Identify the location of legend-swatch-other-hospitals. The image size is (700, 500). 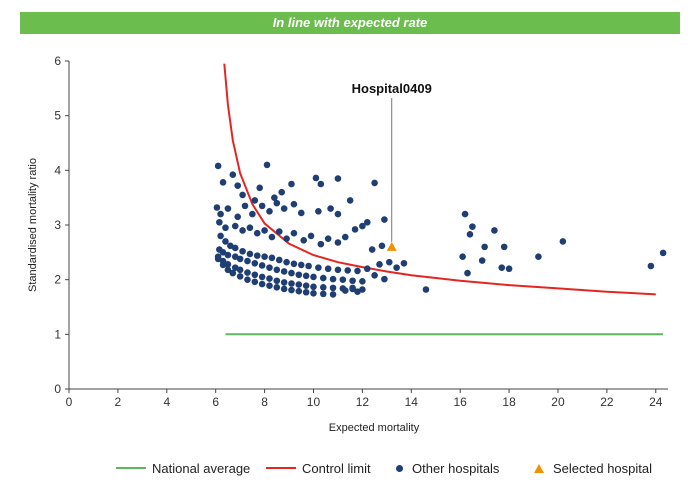
(399, 468).